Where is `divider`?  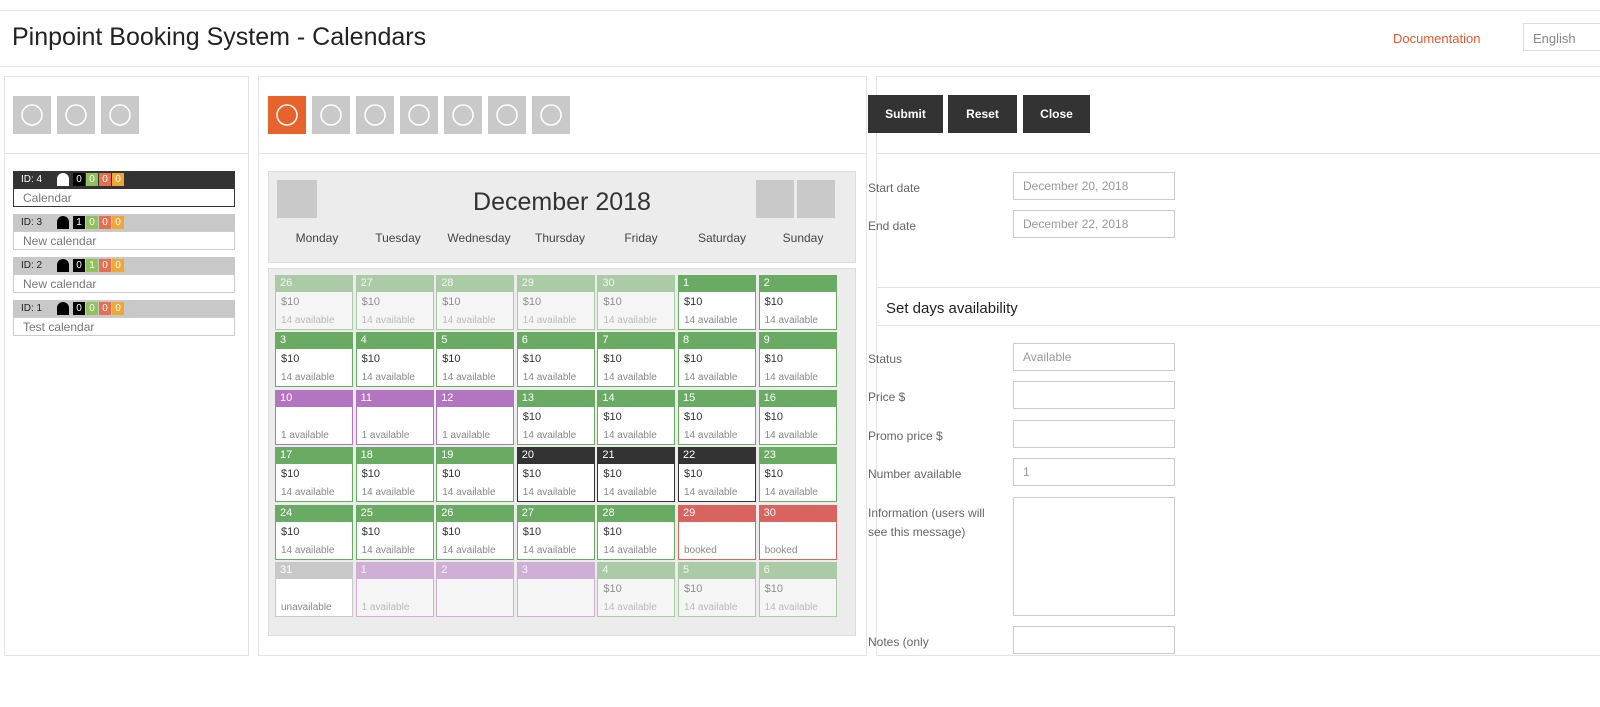 divider is located at coordinates (126, 153).